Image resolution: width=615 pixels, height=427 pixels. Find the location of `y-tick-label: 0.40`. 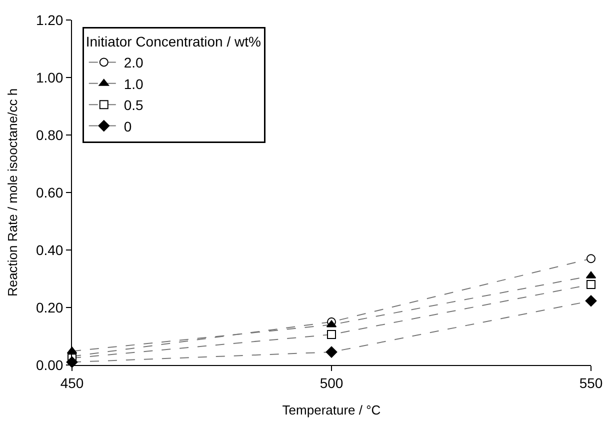

y-tick-label: 0.40 is located at coordinates (50, 250).